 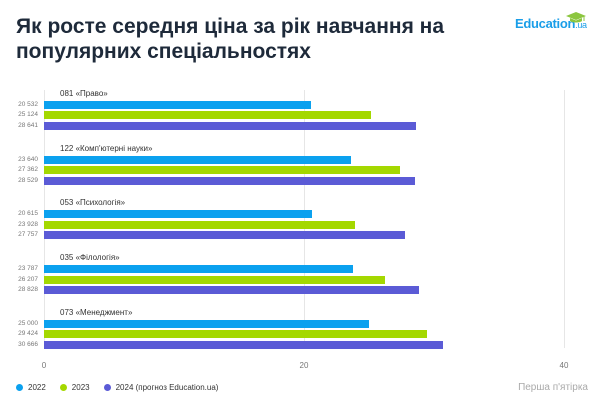 What do you see at coordinates (44, 365) in the screenshot?
I see `x-tick-label: 0` at bounding box center [44, 365].